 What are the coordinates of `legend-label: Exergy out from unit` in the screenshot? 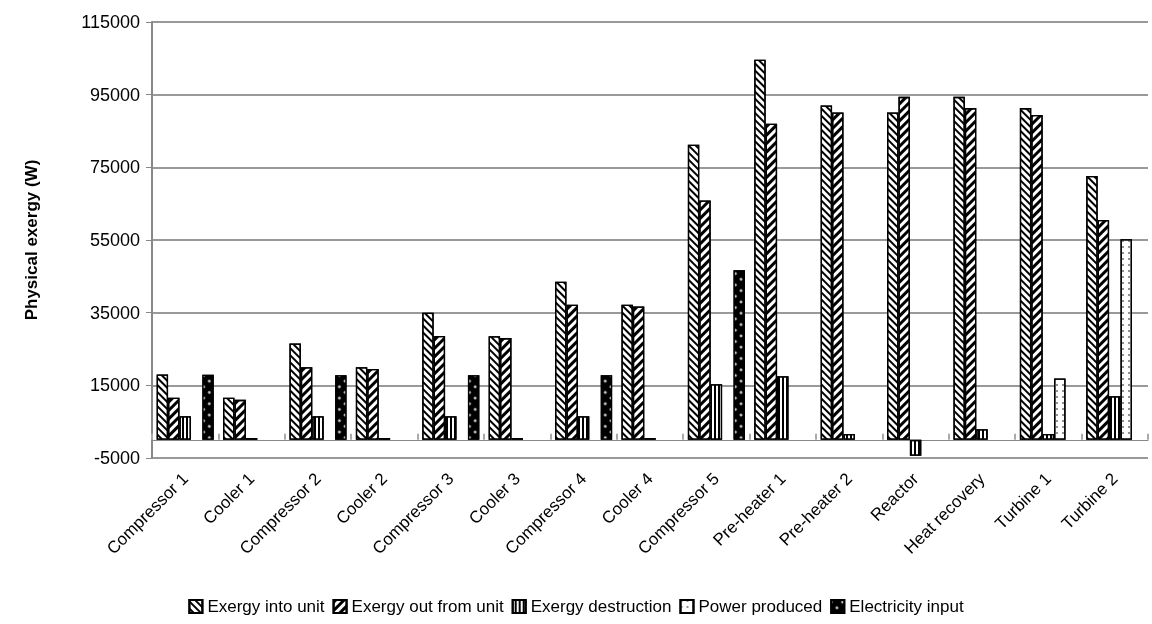 It's located at (427, 606).